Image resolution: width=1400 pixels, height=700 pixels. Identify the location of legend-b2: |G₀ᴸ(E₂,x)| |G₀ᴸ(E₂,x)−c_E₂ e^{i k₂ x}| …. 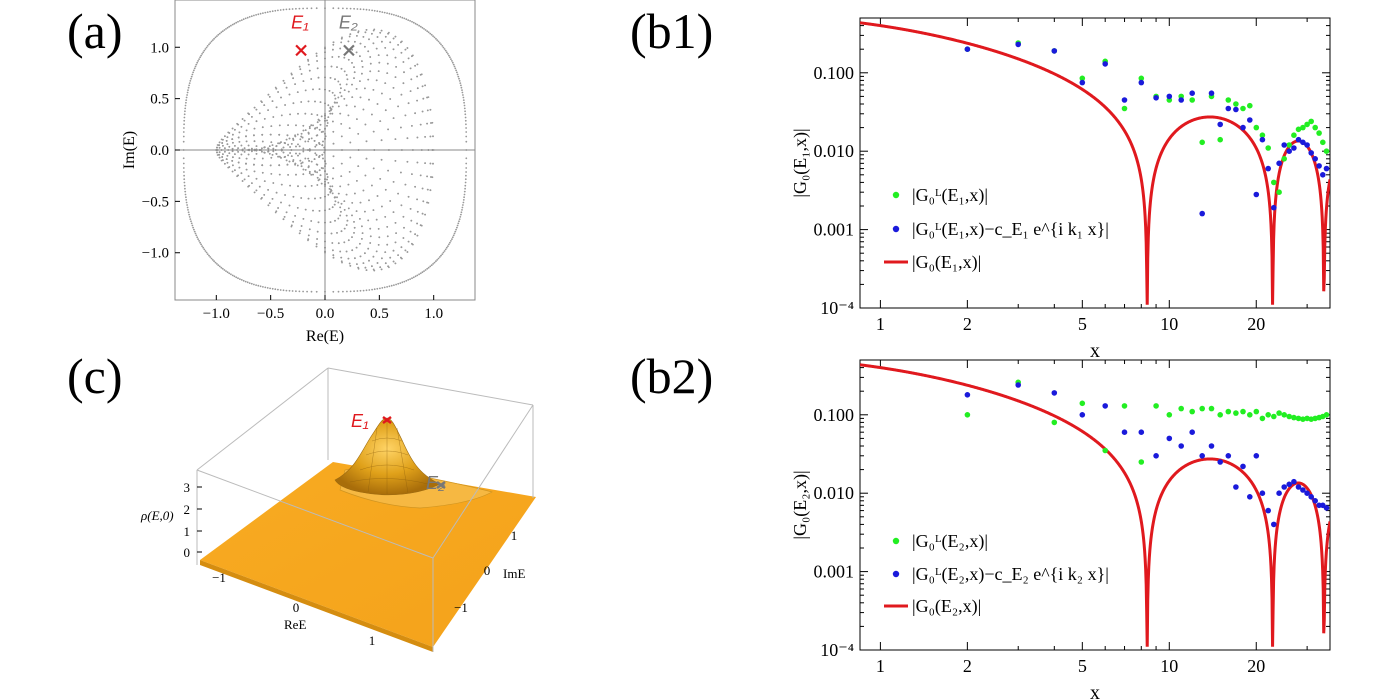
(996, 574).